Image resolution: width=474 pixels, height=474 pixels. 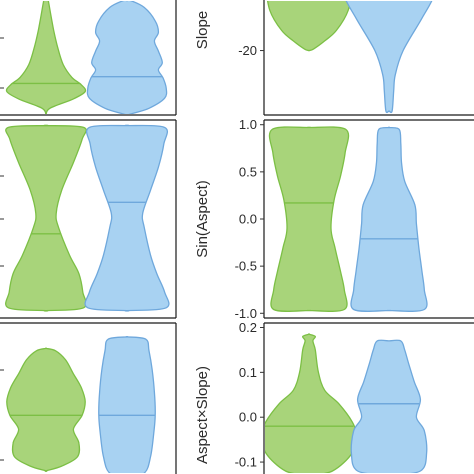 I want to click on panel-right-top: -20 Slope, so click(x=334, y=58).